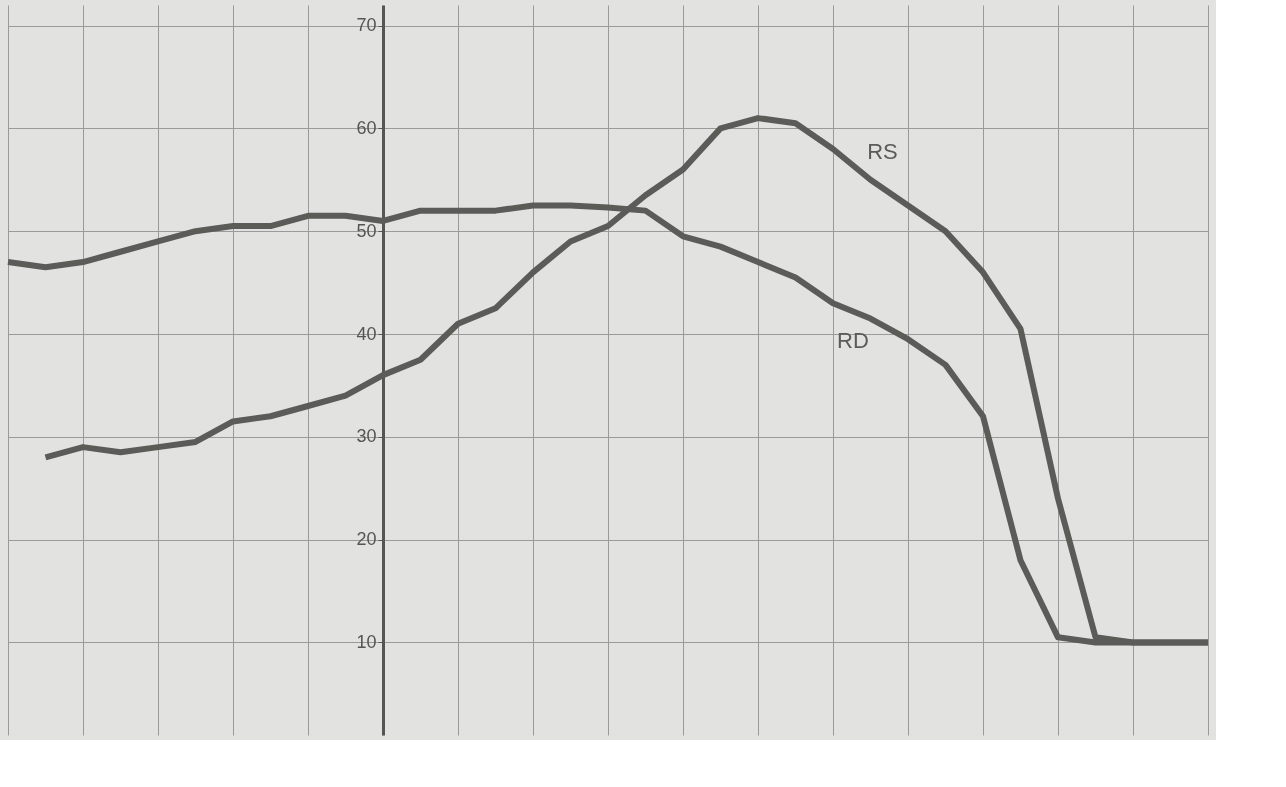 This screenshot has width=1286, height=787. What do you see at coordinates (366, 333) in the screenshot?
I see `y-tick-label: 40` at bounding box center [366, 333].